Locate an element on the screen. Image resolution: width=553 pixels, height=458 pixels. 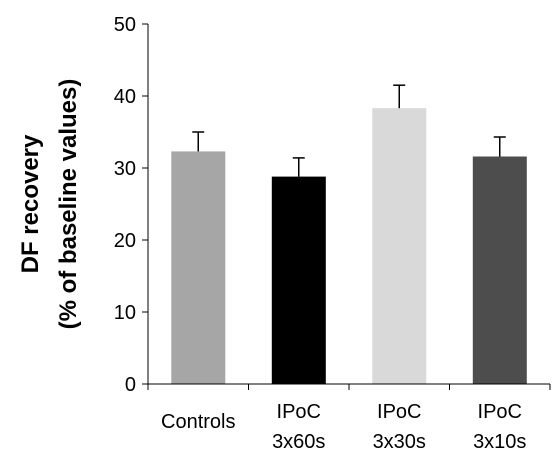
y-tick-label: 30 is located at coordinates (125, 169).